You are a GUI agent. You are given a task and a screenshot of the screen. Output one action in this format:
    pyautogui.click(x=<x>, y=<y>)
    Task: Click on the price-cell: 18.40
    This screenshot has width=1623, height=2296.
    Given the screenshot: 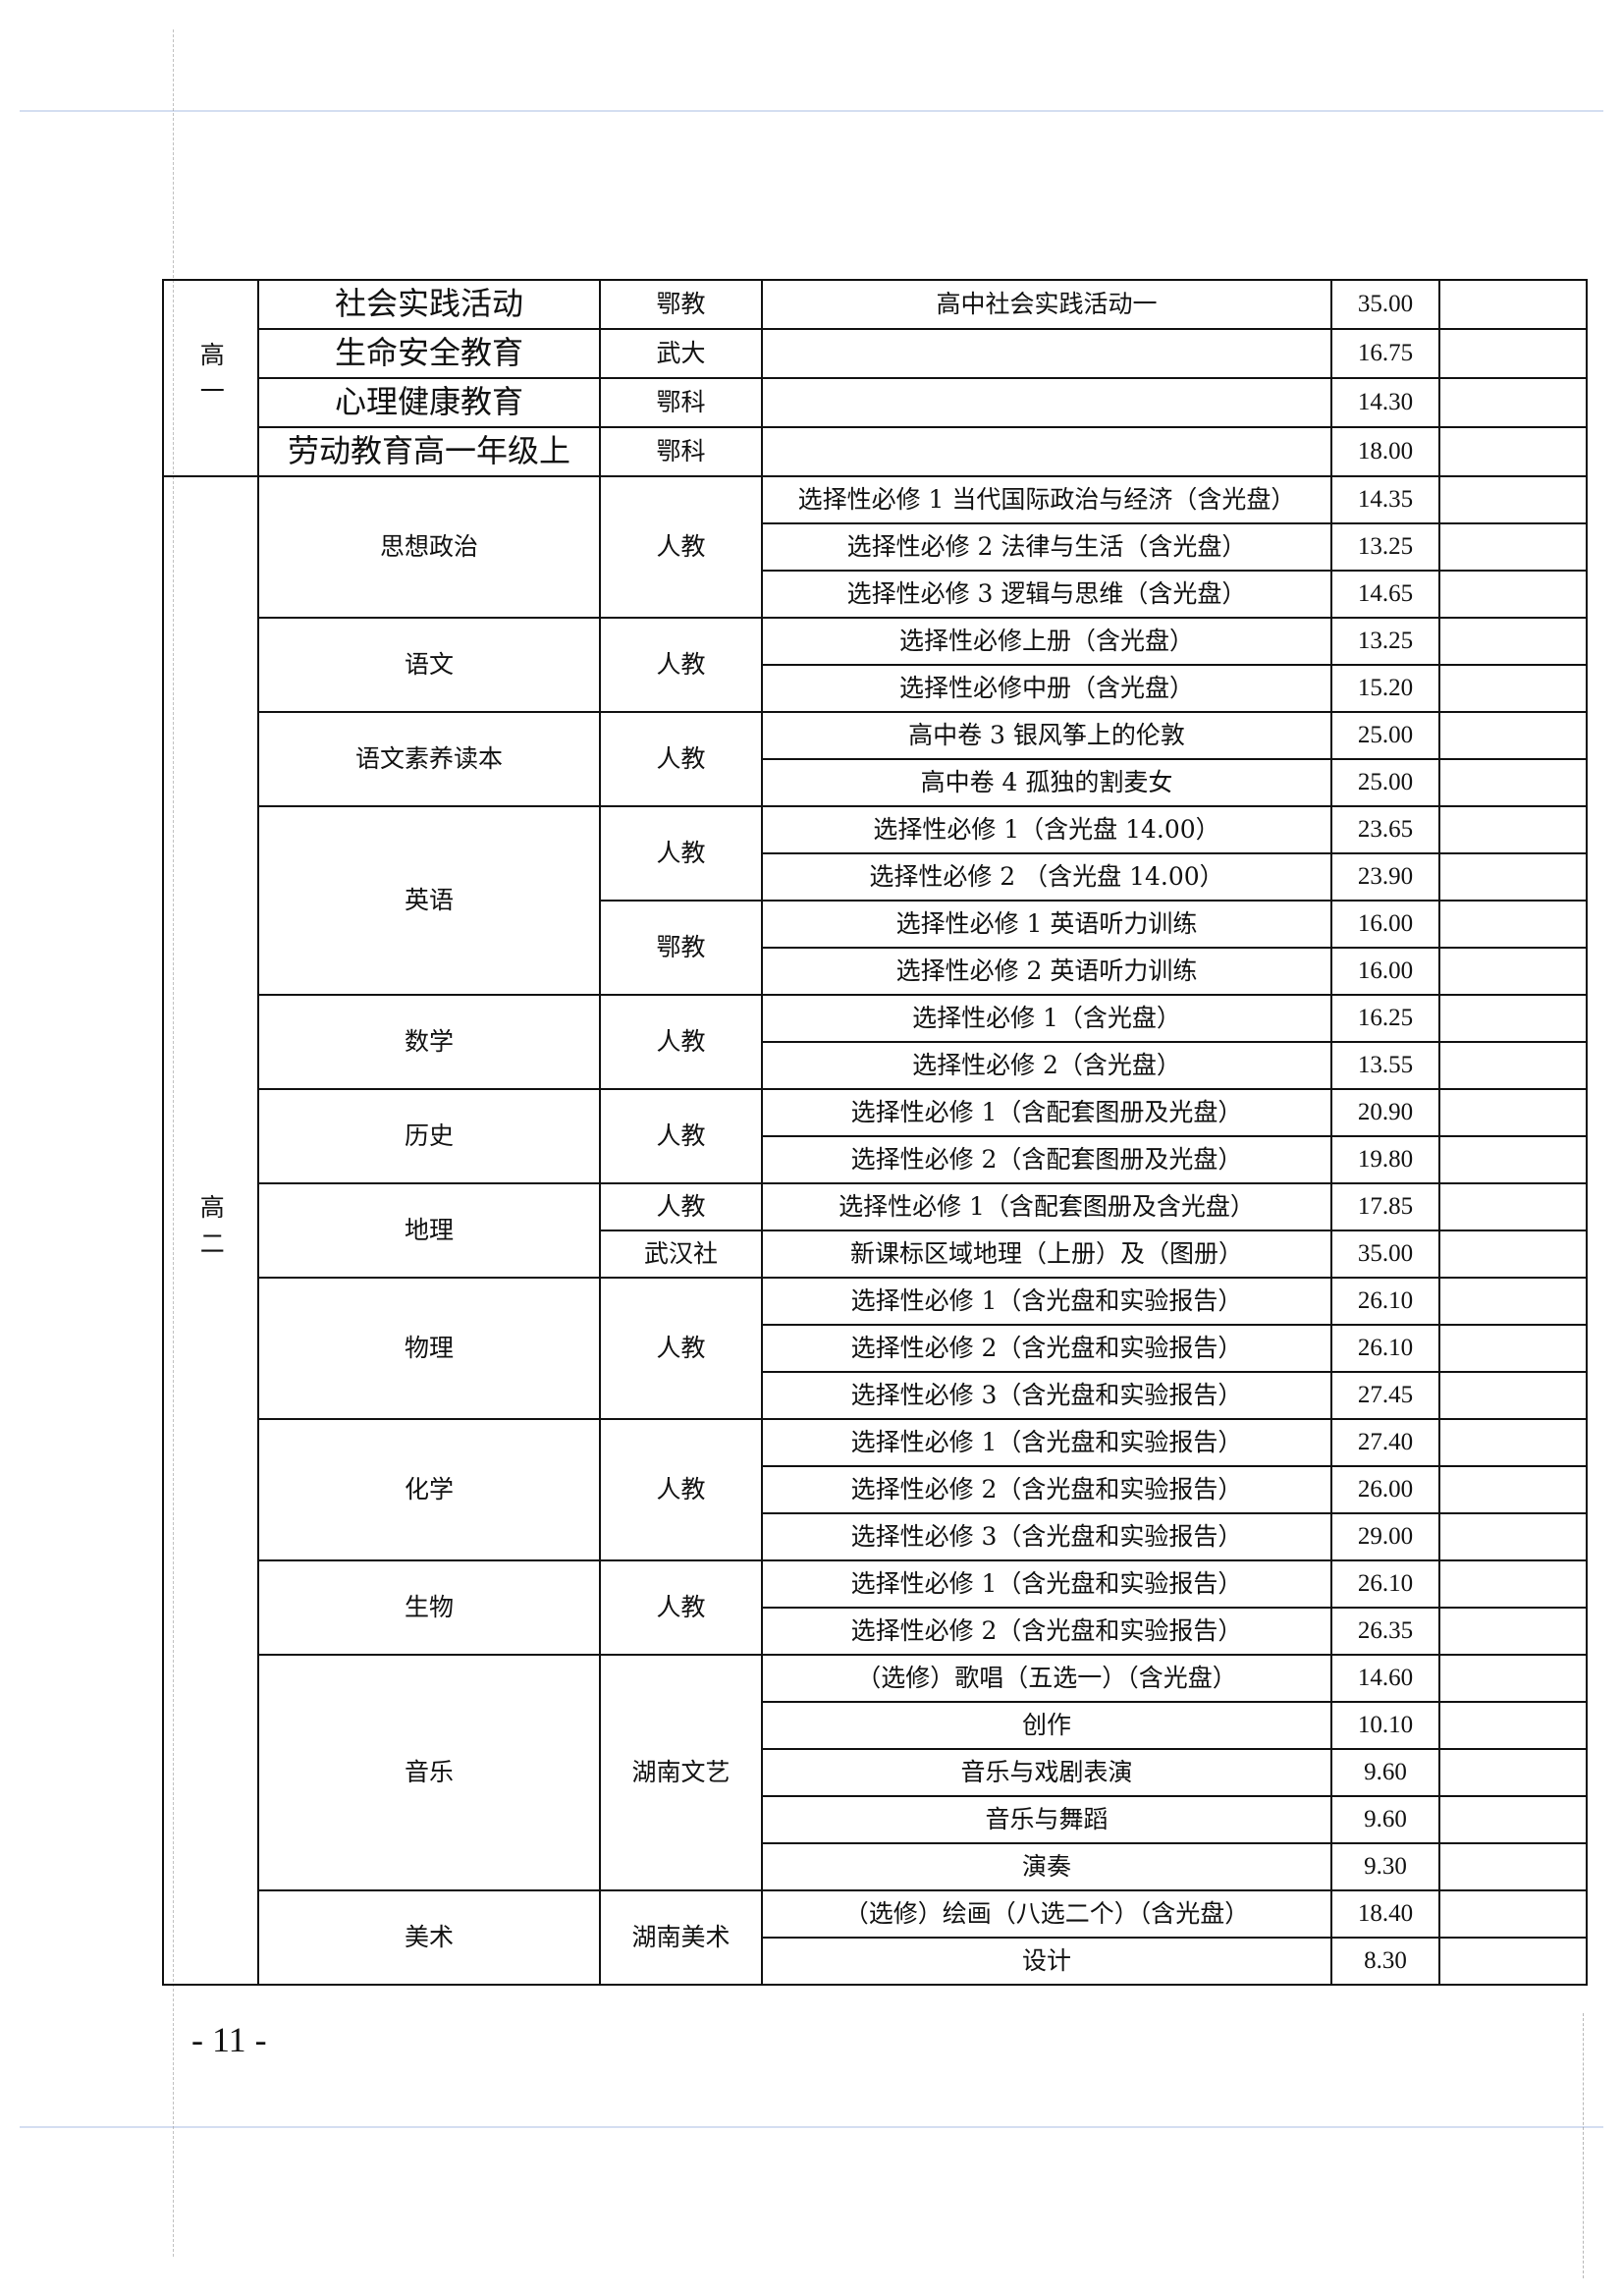 What is the action you would take?
    pyautogui.click(x=1385, y=1914)
    